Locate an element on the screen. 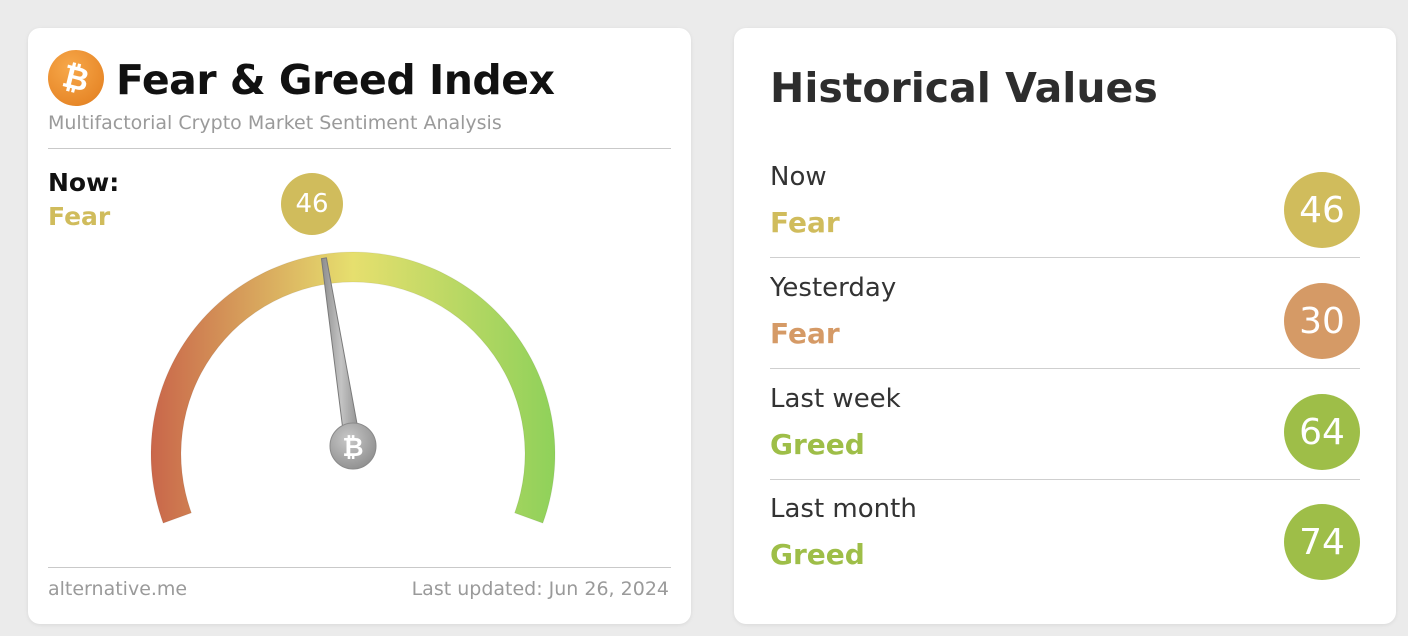  gauge-arc is located at coordinates (353, 387).